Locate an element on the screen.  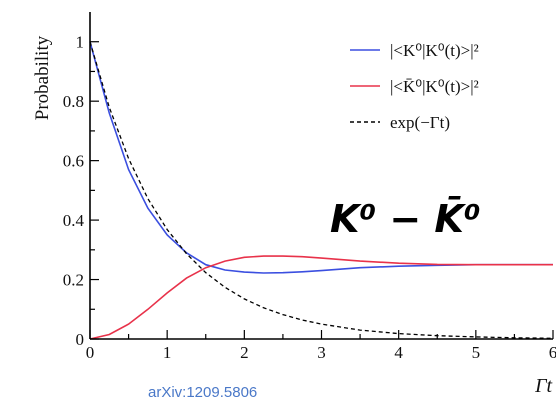
y-axis-label: Probability is located at coordinates (42, 77).